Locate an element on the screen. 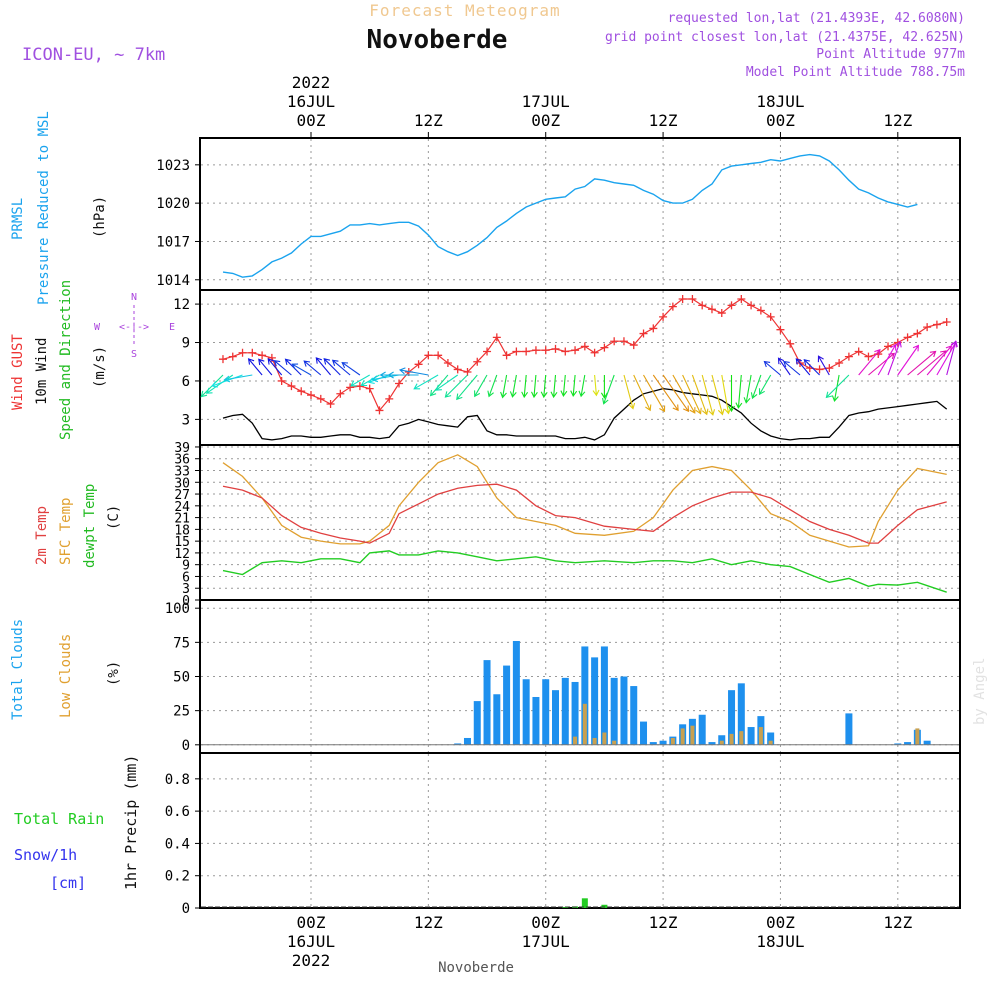 Image resolution: width=1000 pixels, height=1004 pixels. panel-frame is located at coordinates (580, 214).